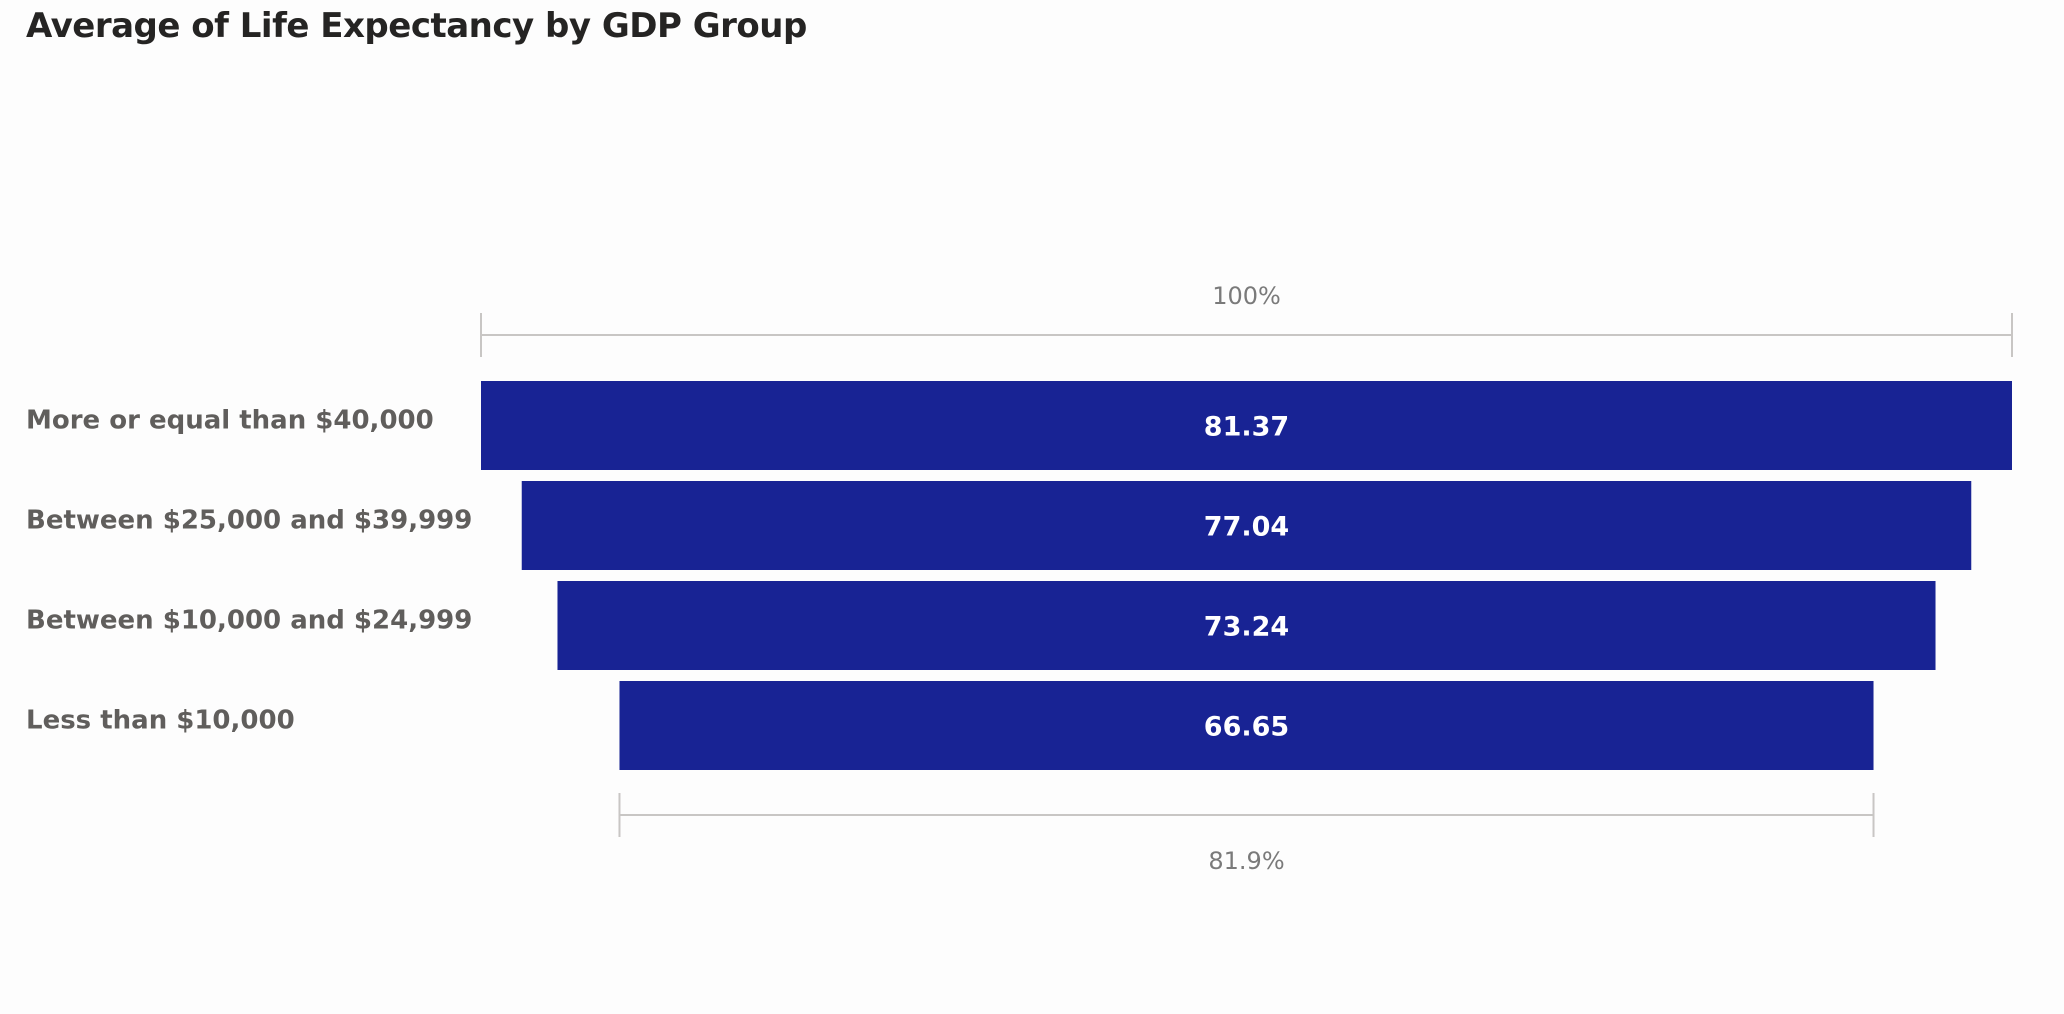 Image resolution: width=2064 pixels, height=1014 pixels. Describe the element at coordinates (416, 26) in the screenshot. I see `chart-title: Average of Life Expectancy by GDP Group` at that location.